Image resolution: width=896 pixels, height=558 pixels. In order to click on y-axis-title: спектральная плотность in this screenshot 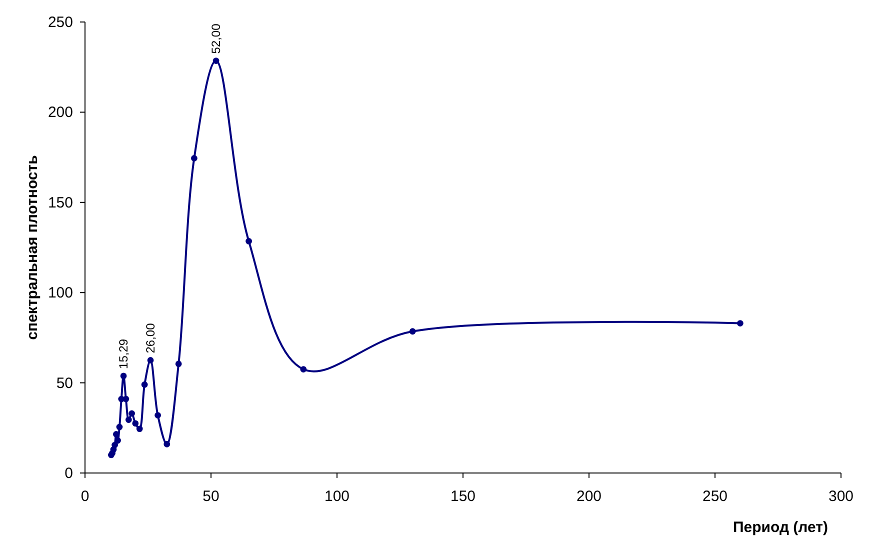, I will do `click(32, 247)`.